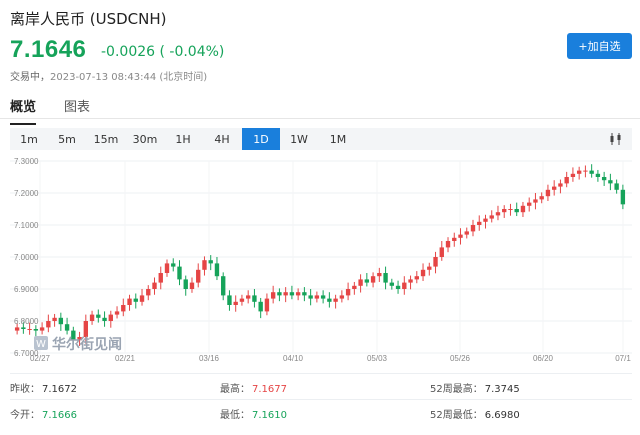  Describe the element at coordinates (29, 139) in the screenshot. I see `period-1m: 1m` at that location.